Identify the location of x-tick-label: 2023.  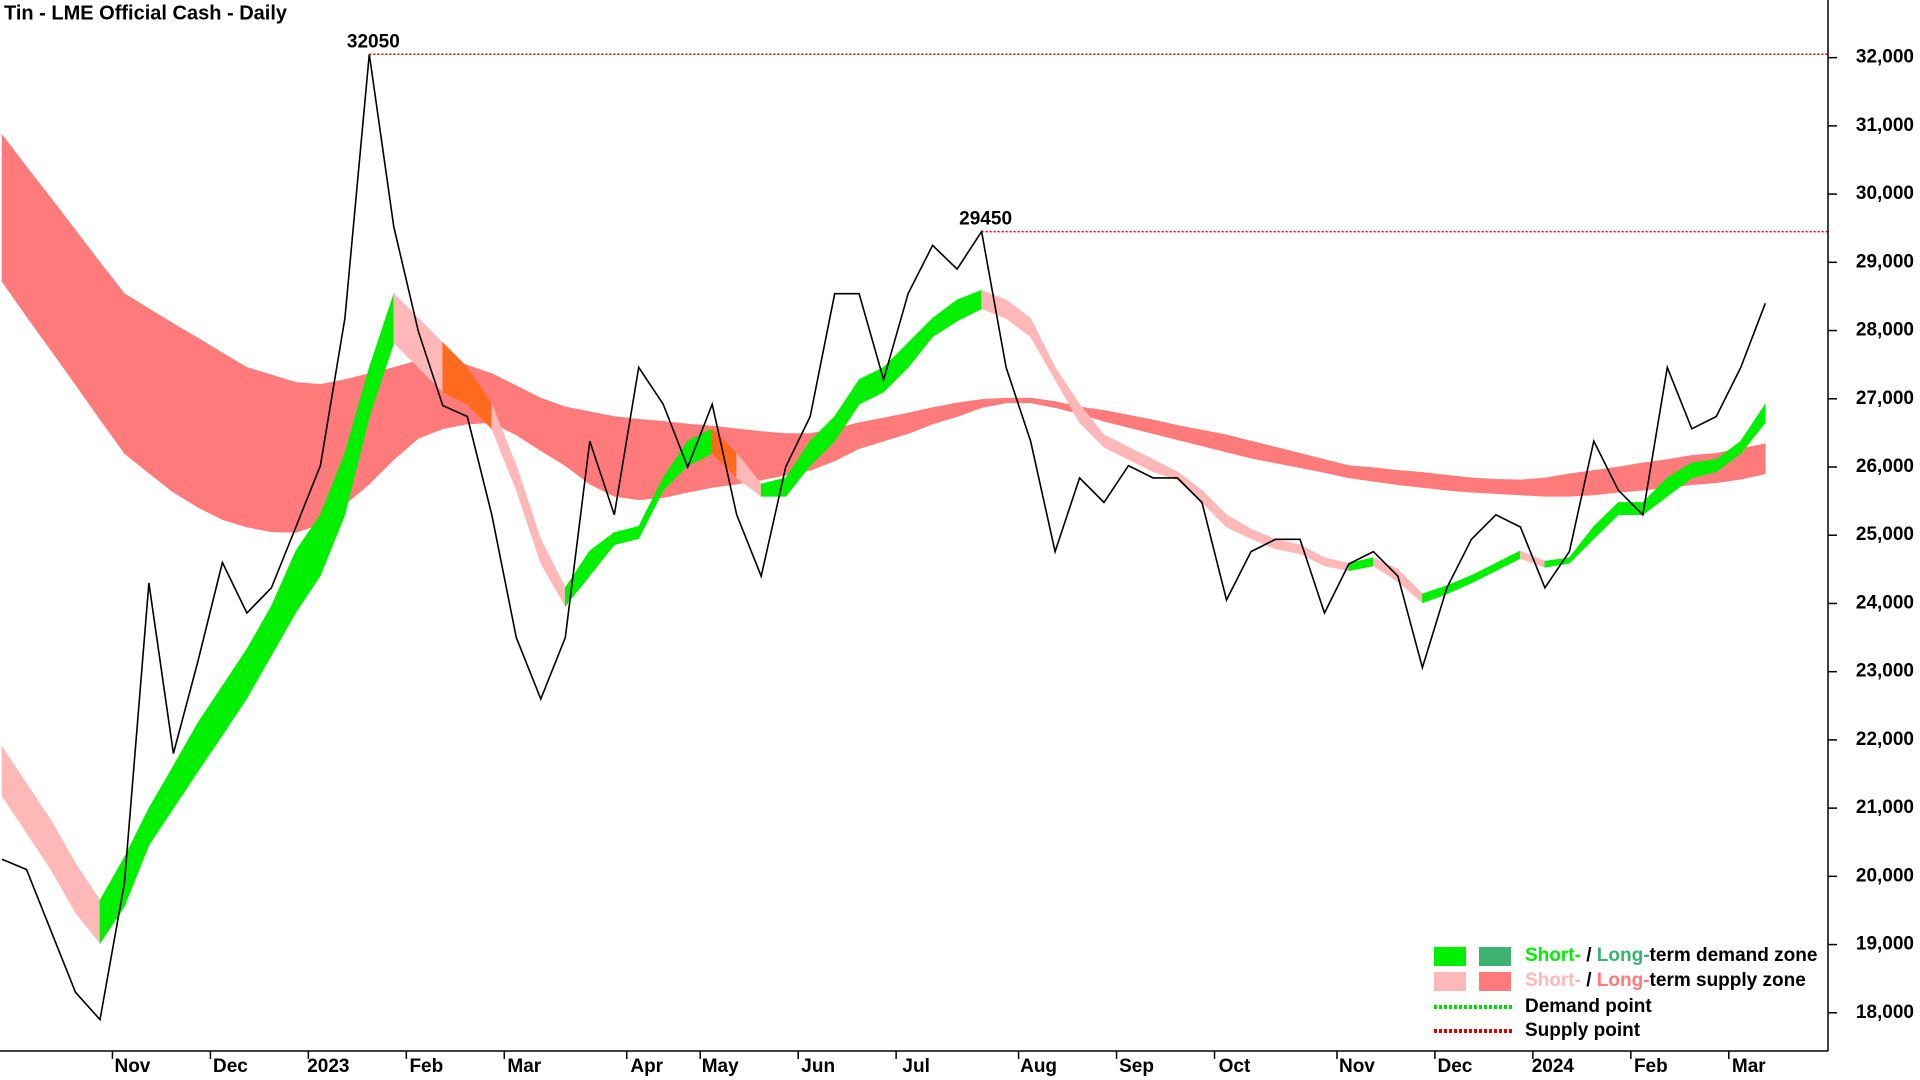
(328, 1066).